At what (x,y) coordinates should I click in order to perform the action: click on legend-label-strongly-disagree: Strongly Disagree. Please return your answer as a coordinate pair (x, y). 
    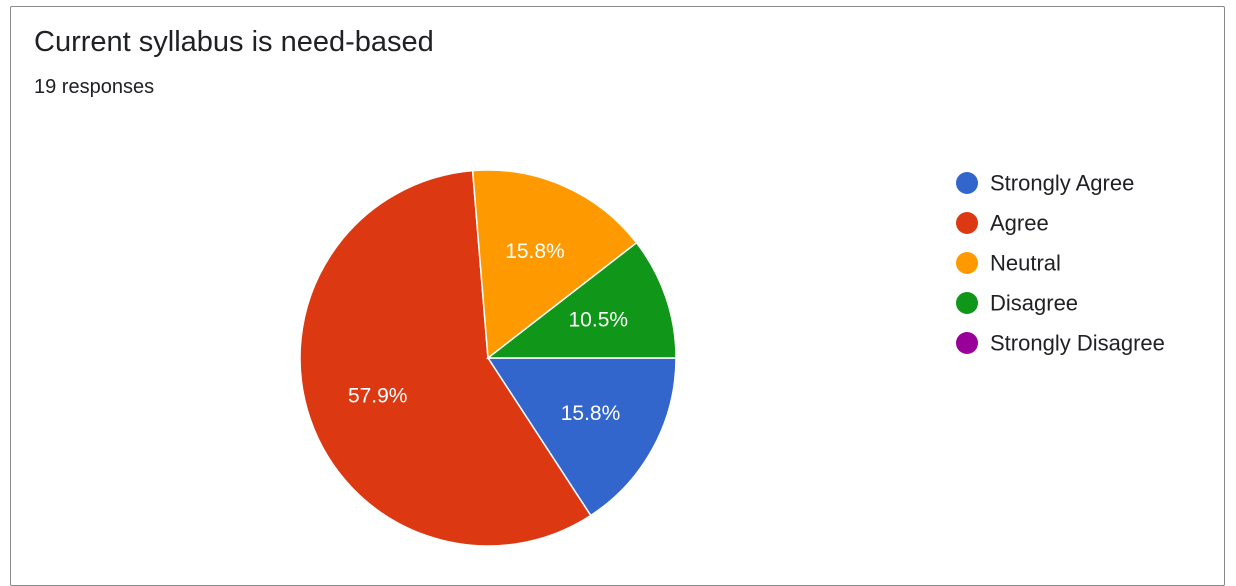
    Looking at the image, I should click on (1077, 343).